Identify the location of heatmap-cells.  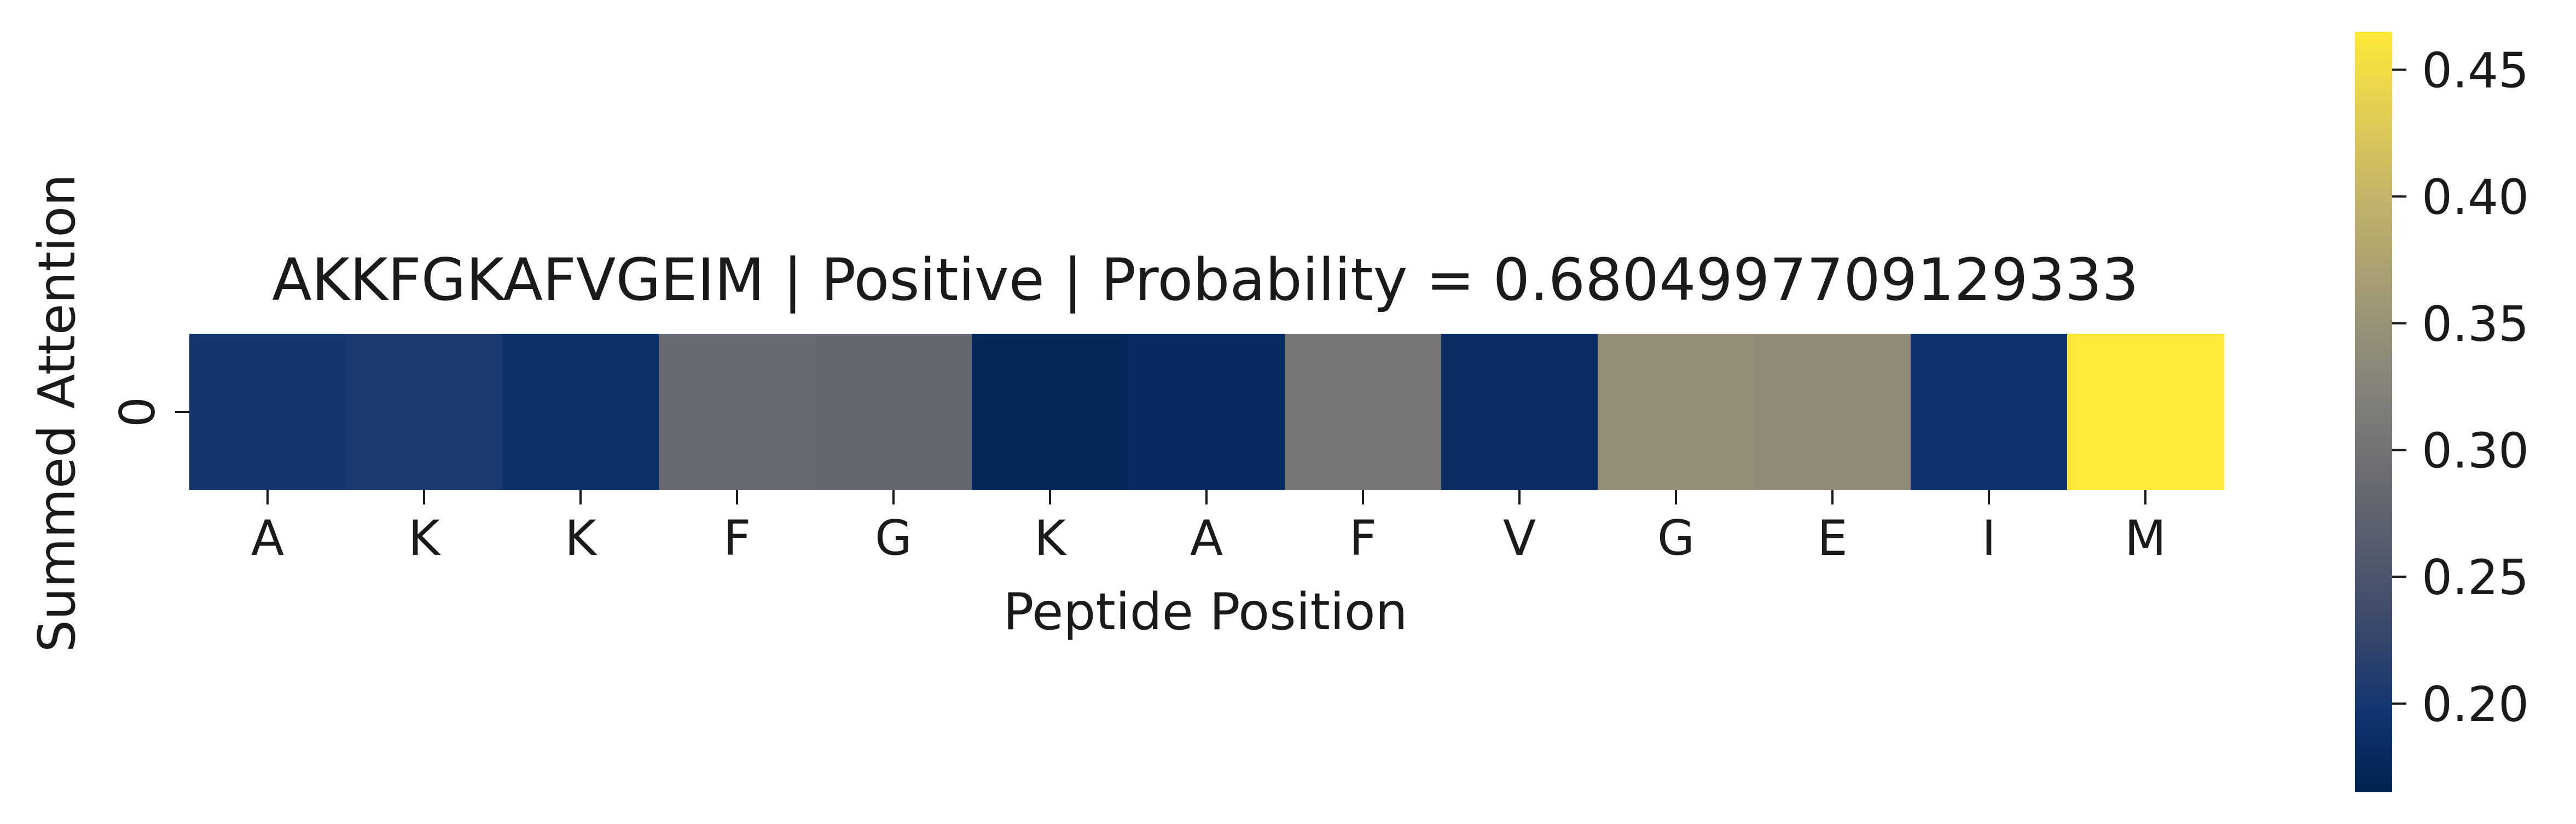
(1206, 412).